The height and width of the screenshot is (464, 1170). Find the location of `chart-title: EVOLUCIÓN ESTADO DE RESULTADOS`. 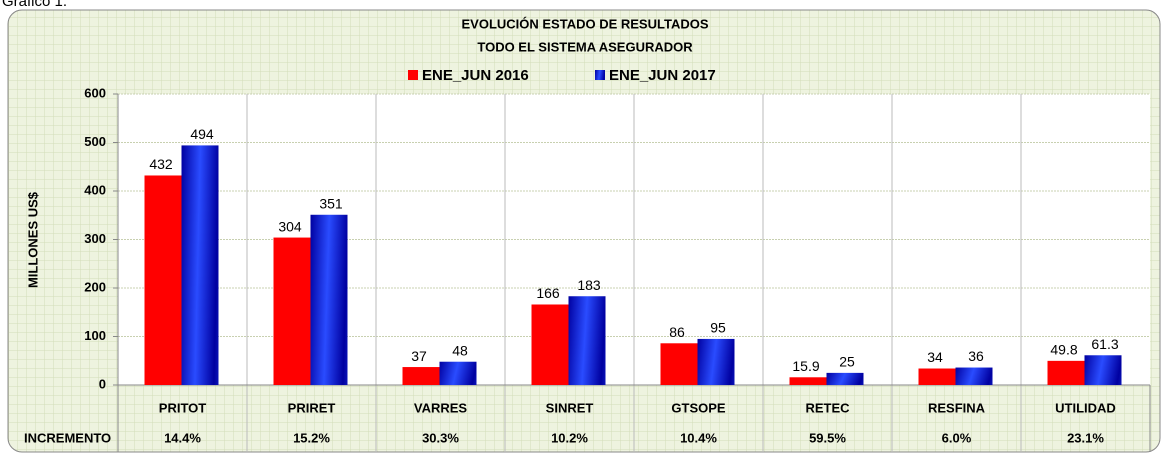

chart-title: EVOLUCIÓN ESTADO DE RESULTADOS is located at coordinates (584, 23).